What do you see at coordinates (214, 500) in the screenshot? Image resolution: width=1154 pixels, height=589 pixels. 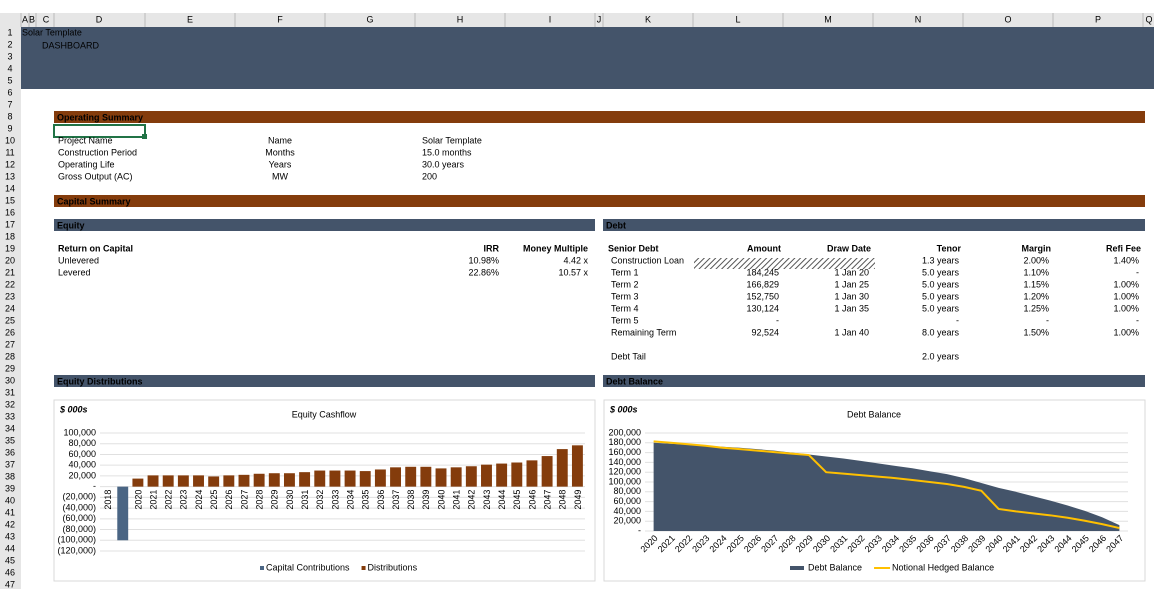 I see `x-tick-label: 2025` at bounding box center [214, 500].